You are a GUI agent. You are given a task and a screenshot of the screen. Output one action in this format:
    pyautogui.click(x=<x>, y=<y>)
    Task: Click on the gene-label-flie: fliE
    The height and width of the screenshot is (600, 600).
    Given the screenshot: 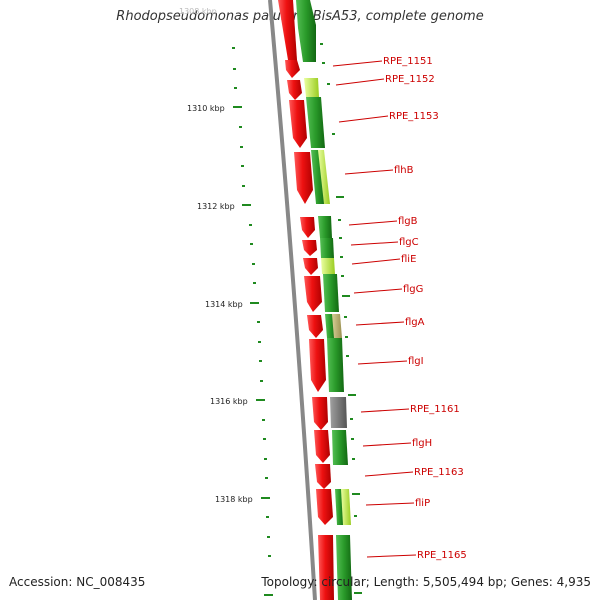 What is the action you would take?
    pyautogui.click(x=408, y=259)
    